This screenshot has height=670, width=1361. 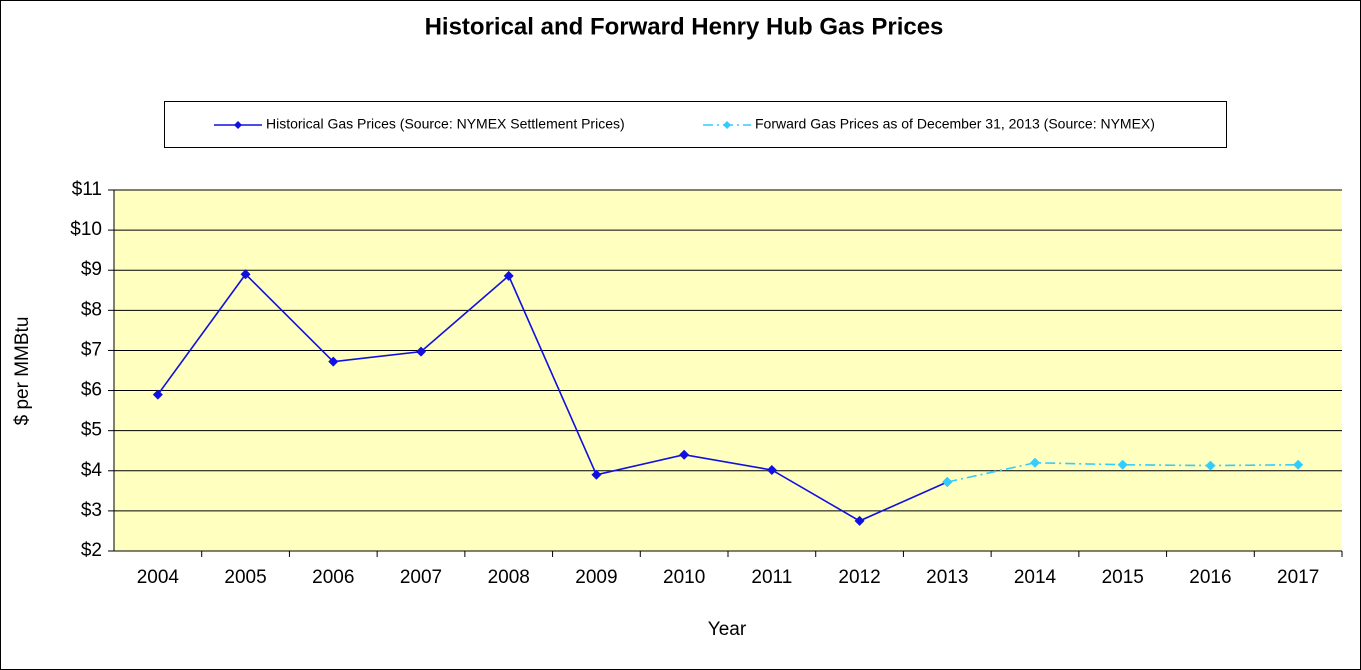 I want to click on y-tick-label: $4, so click(x=92, y=470).